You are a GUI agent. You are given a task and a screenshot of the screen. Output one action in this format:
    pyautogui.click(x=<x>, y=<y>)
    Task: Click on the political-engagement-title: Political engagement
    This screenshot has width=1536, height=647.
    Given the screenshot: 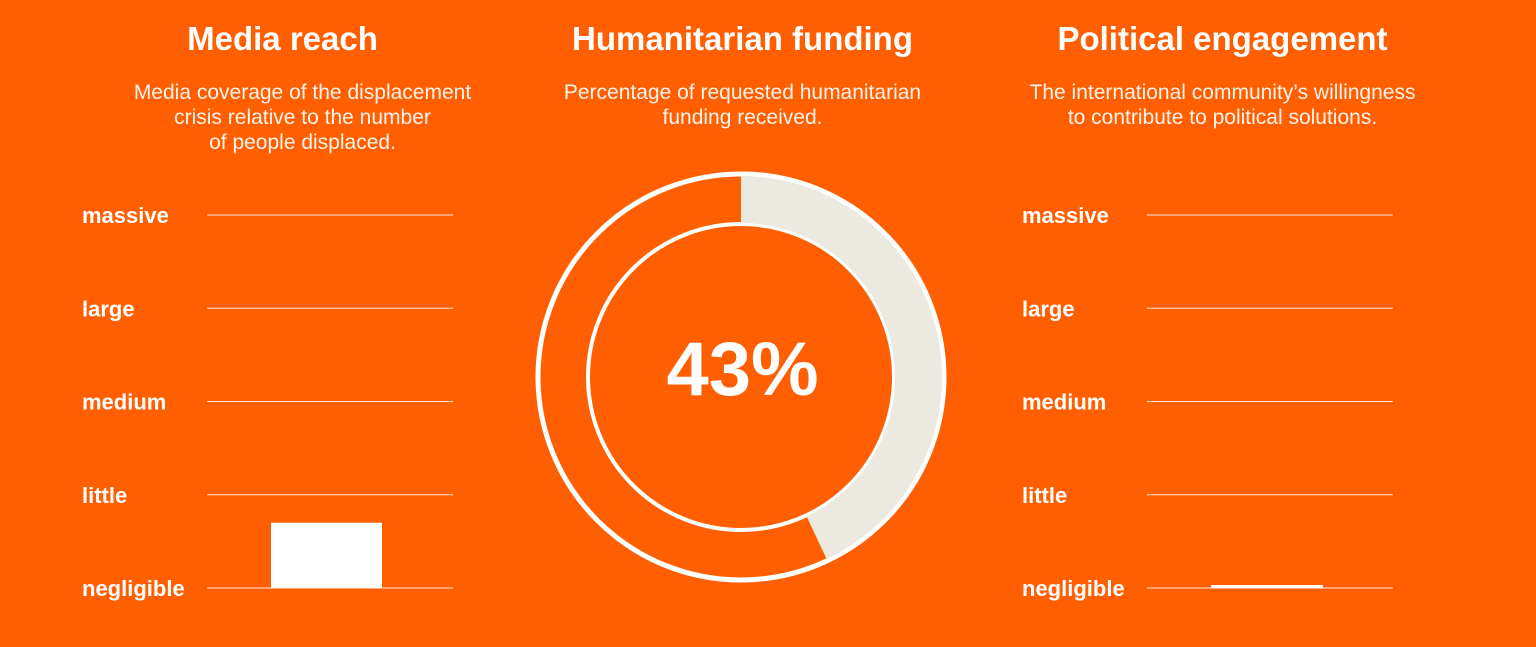 What is the action you would take?
    pyautogui.click(x=1222, y=38)
    